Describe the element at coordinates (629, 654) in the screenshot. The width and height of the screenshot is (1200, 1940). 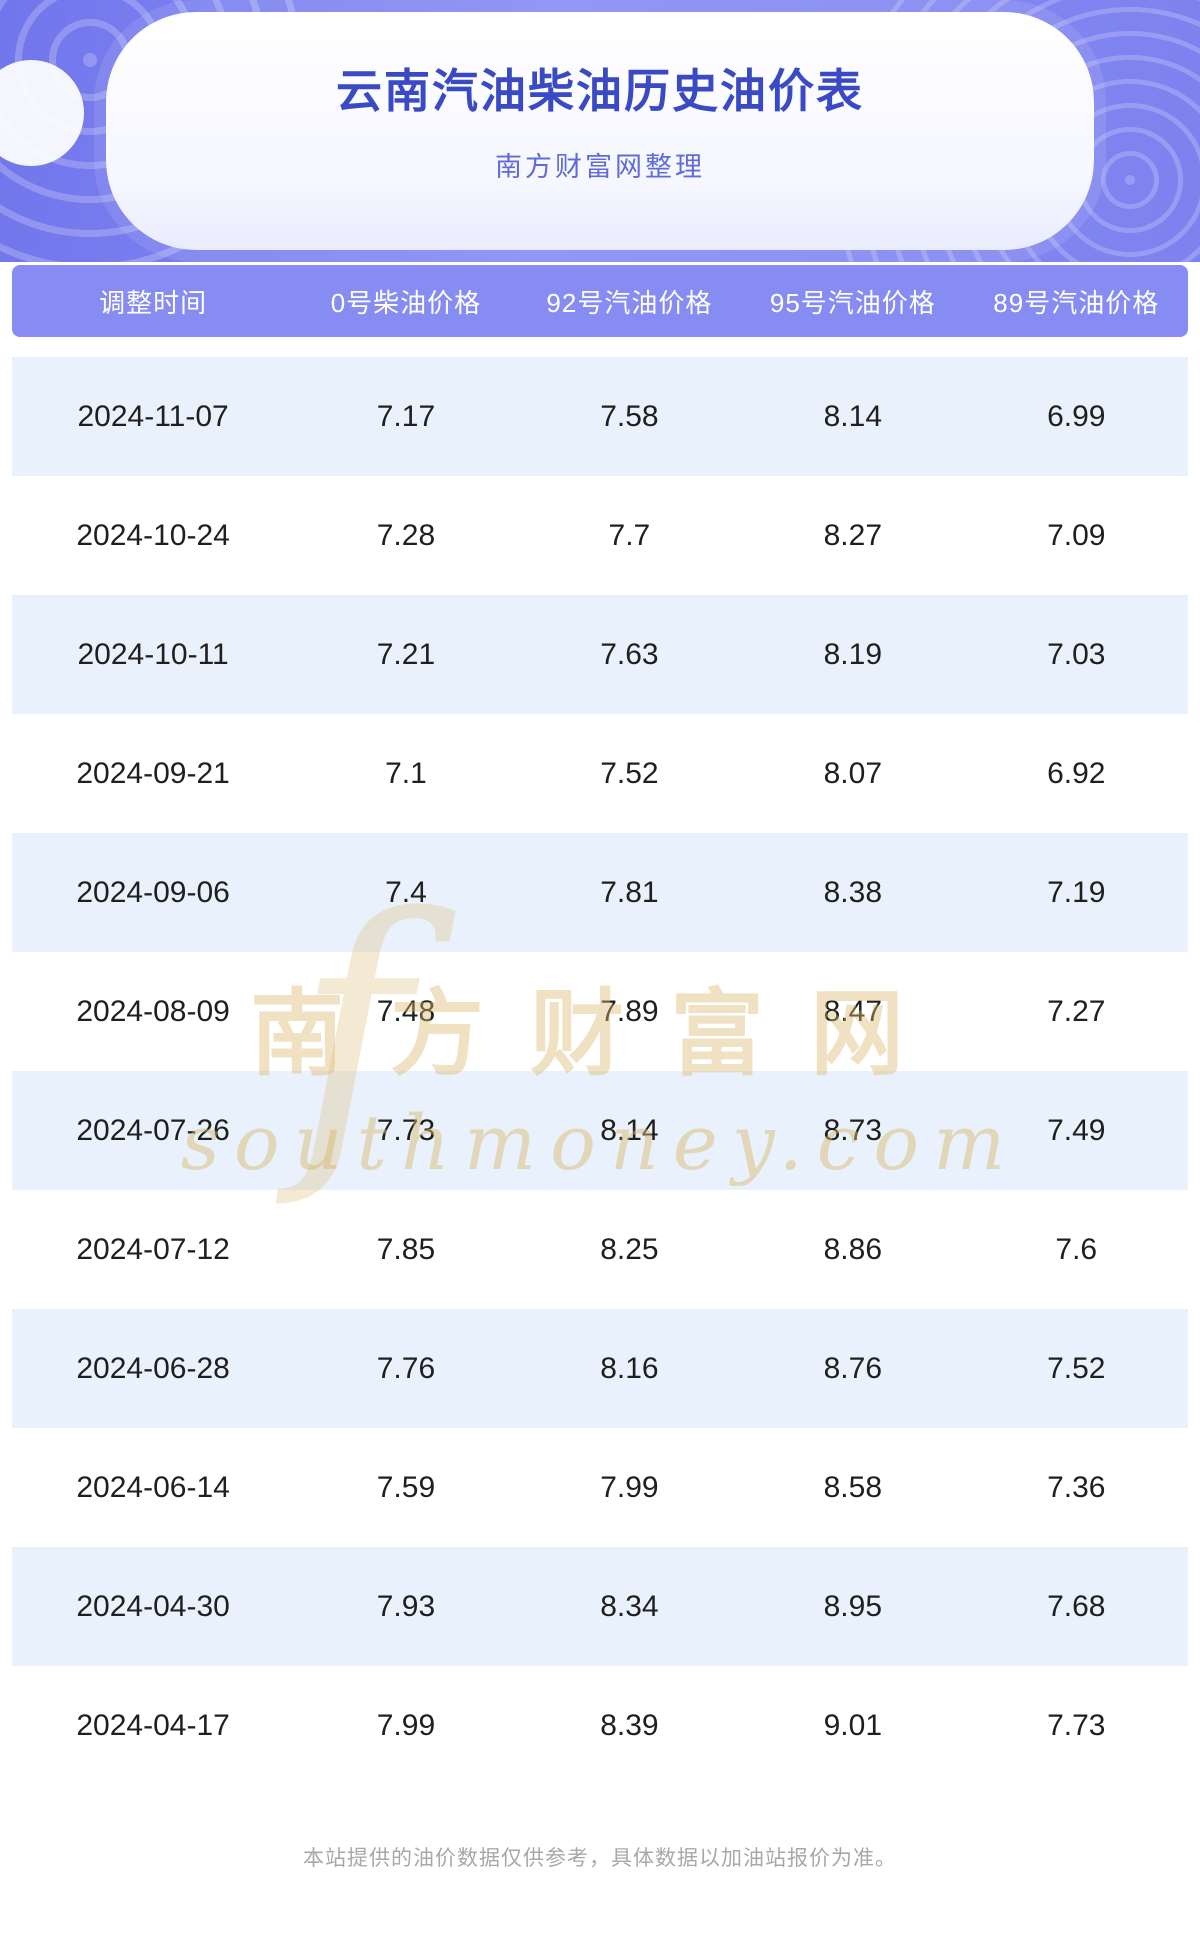
I see `price-cell: 7.63` at that location.